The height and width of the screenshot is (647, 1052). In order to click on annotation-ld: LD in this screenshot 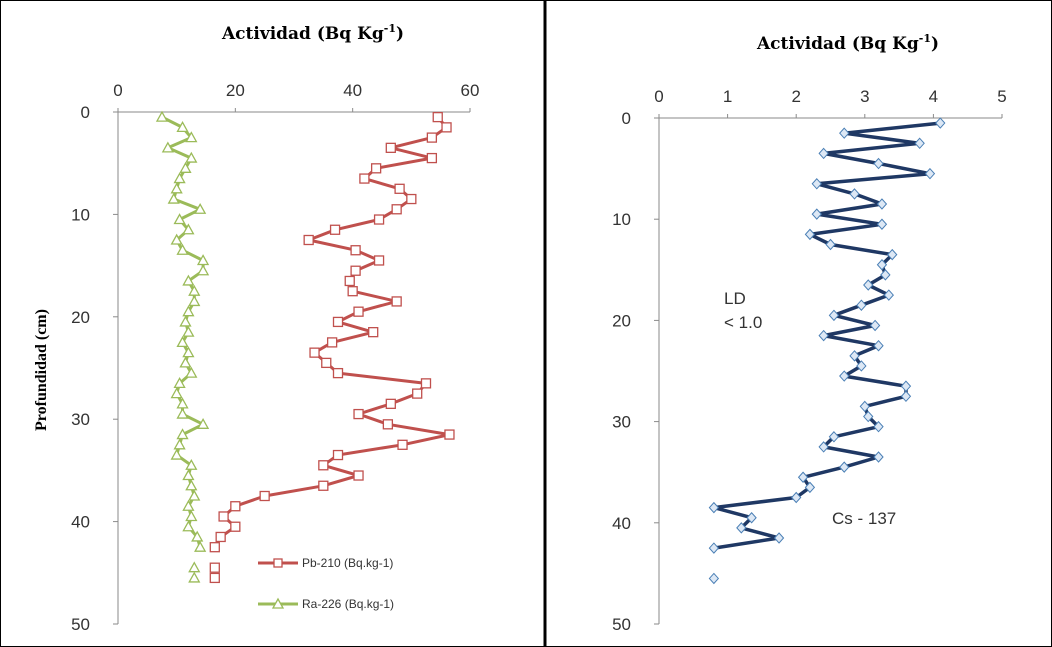, I will do `click(735, 298)`.